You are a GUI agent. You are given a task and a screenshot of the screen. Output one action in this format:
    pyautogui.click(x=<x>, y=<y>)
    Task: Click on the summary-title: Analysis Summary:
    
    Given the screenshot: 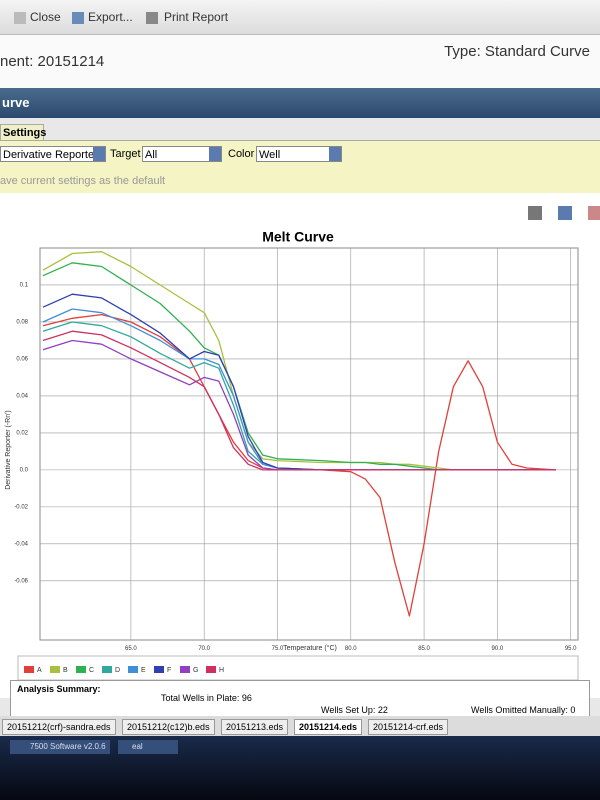 What is the action you would take?
    pyautogui.click(x=59, y=689)
    